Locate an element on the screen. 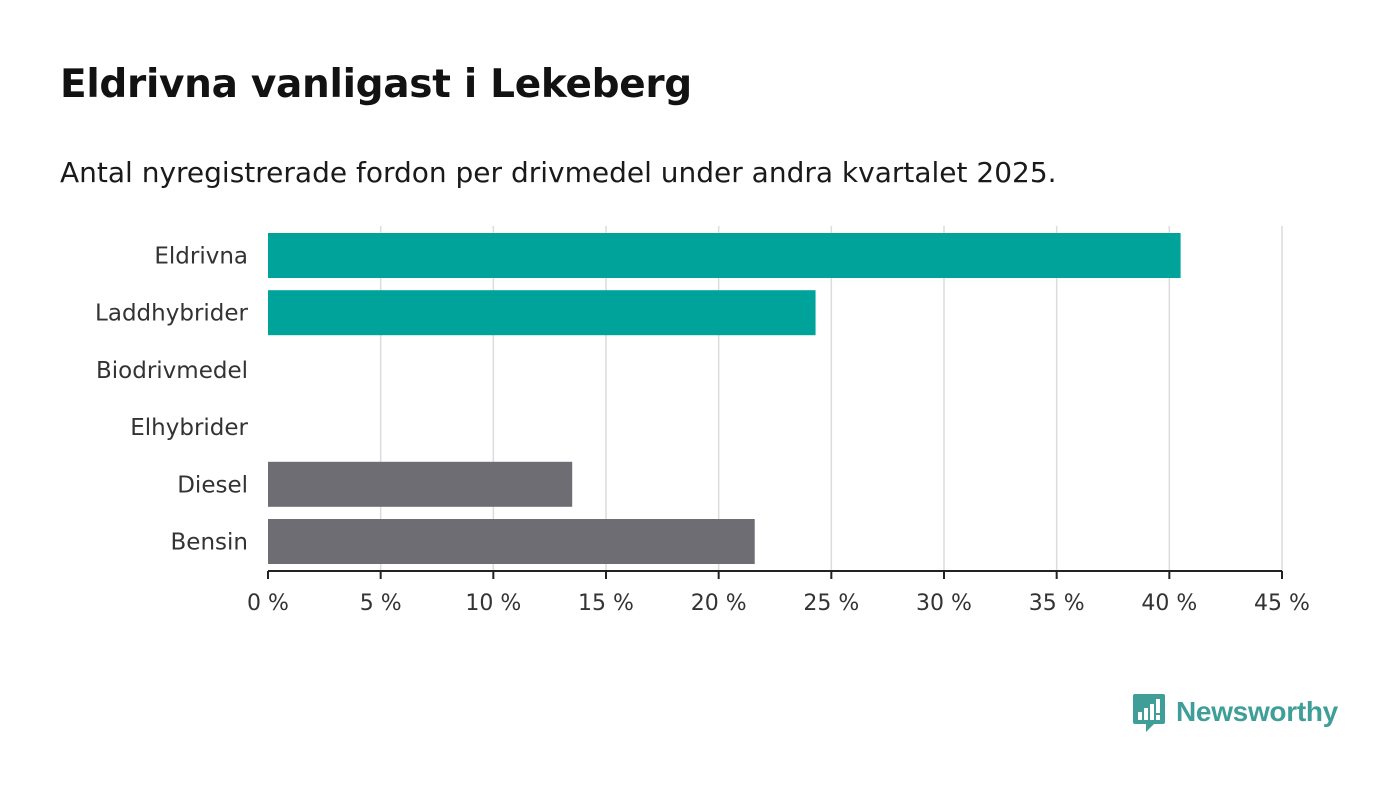 This screenshot has width=1400, height=793. x-tick-label: 30 % is located at coordinates (944, 603).